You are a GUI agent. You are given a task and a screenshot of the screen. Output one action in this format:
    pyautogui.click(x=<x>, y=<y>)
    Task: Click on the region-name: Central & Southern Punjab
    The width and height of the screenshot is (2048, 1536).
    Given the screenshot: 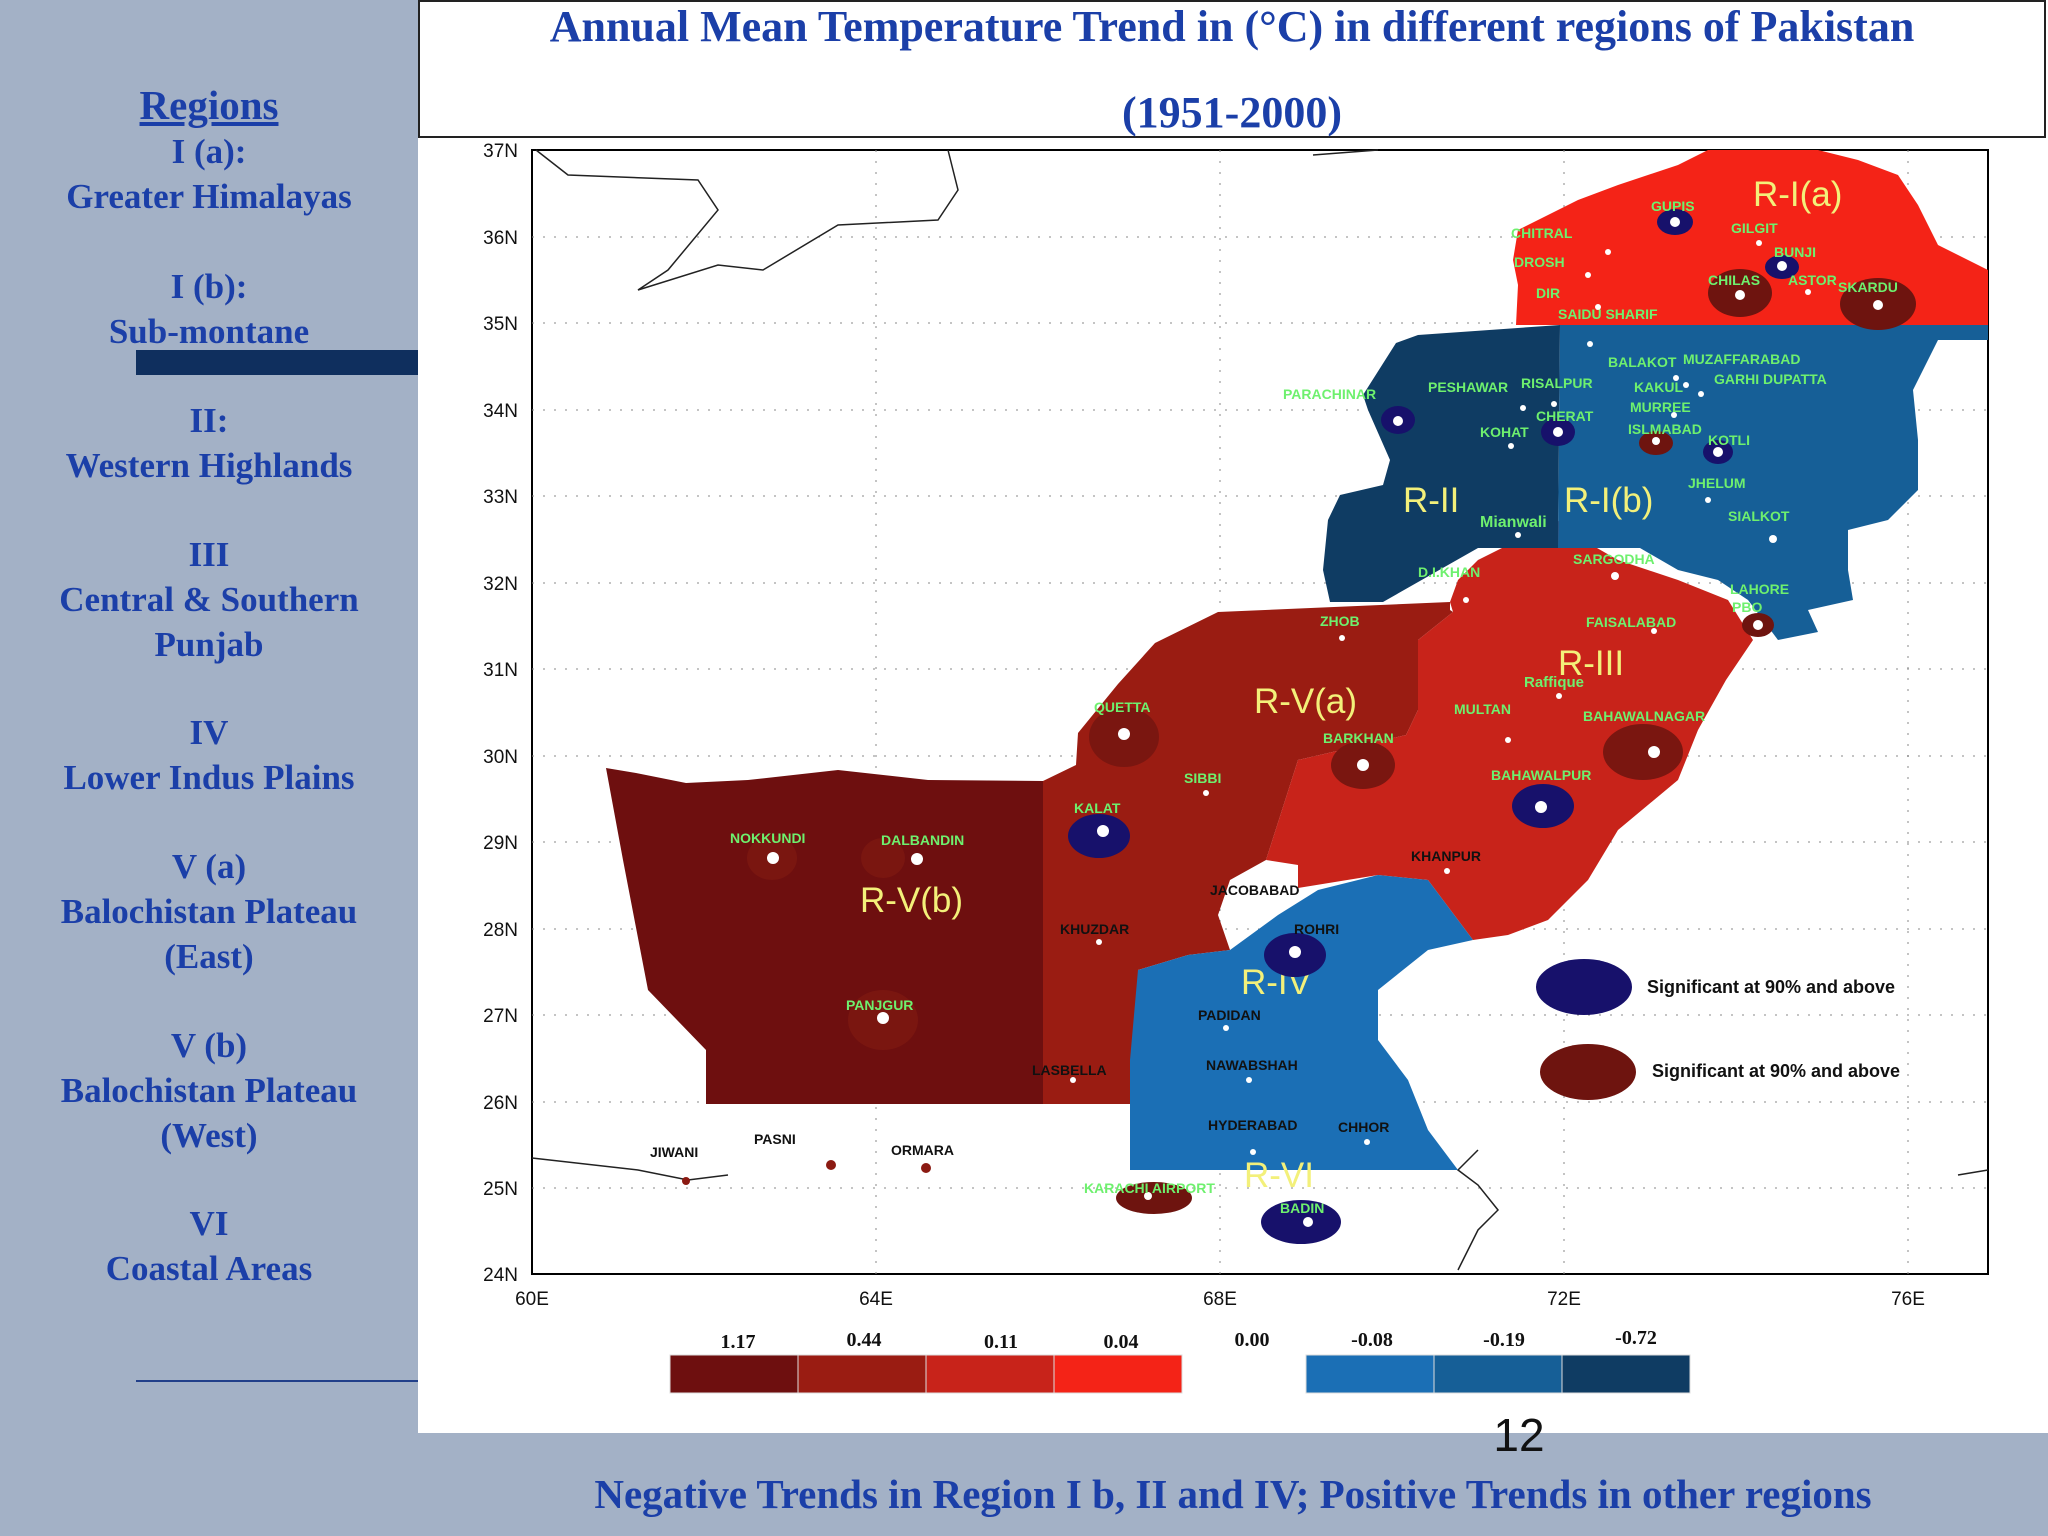 What is the action you would take?
    pyautogui.click(x=209, y=622)
    